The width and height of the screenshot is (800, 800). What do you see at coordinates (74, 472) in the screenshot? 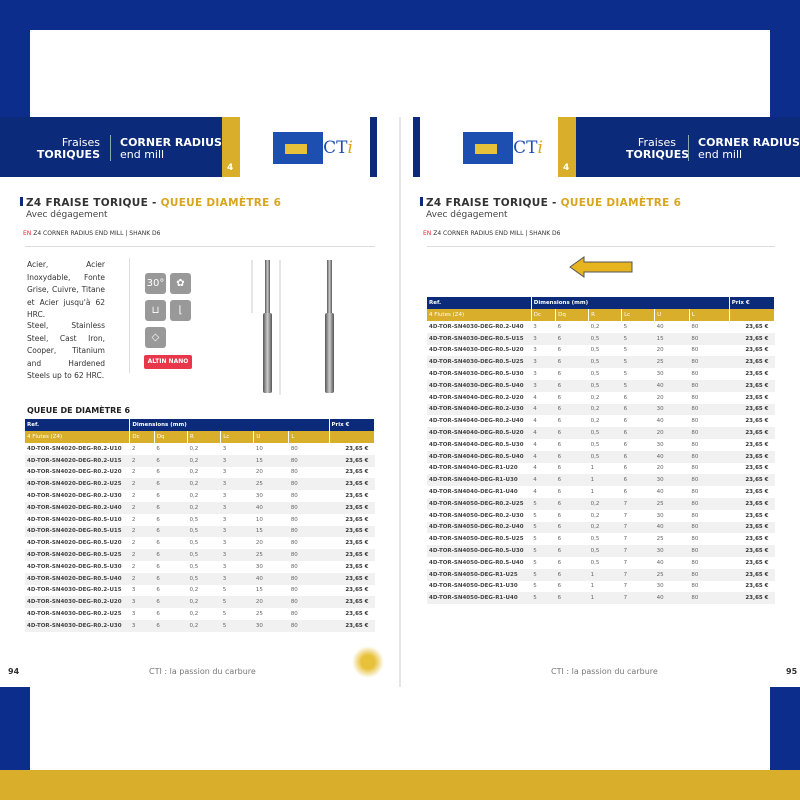
I see `ref-cell: 4D-TOR-SN4020-DEG-R0.2-U20` at bounding box center [74, 472].